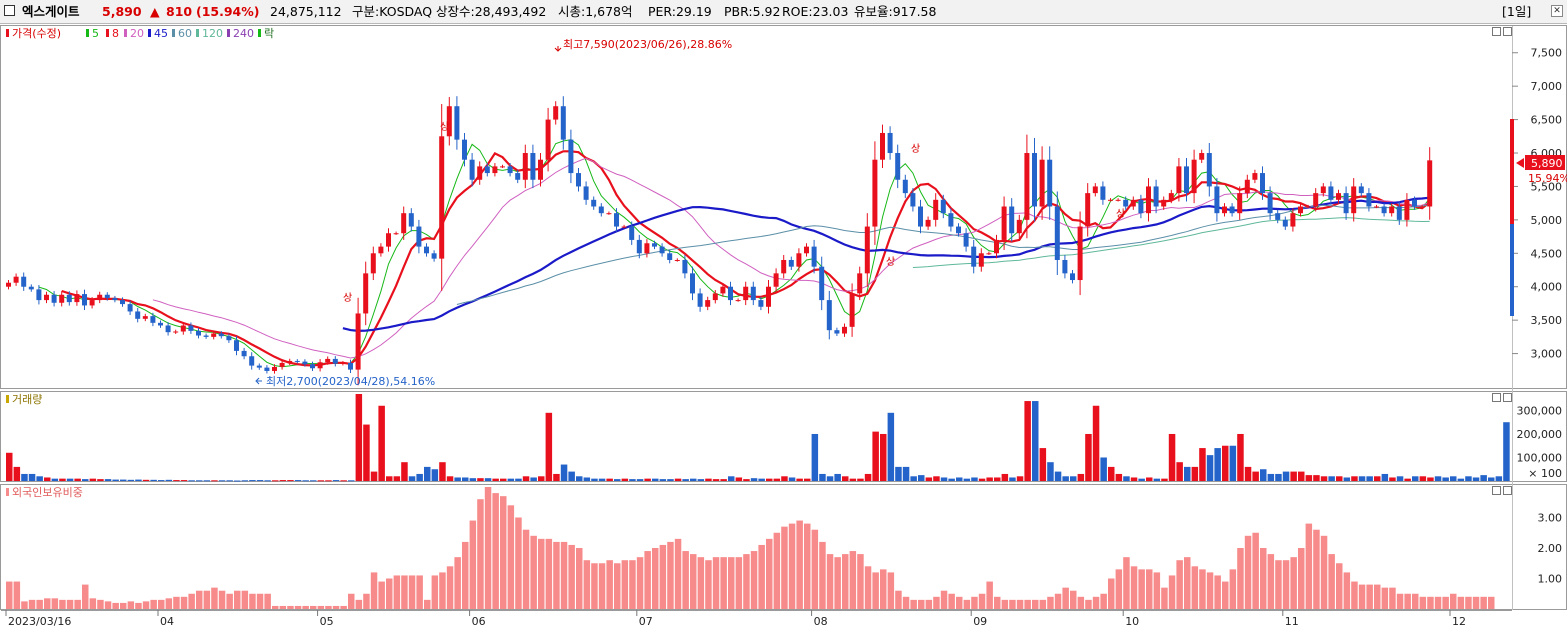  I want to click on date-tick-label: 07, so click(646, 621).